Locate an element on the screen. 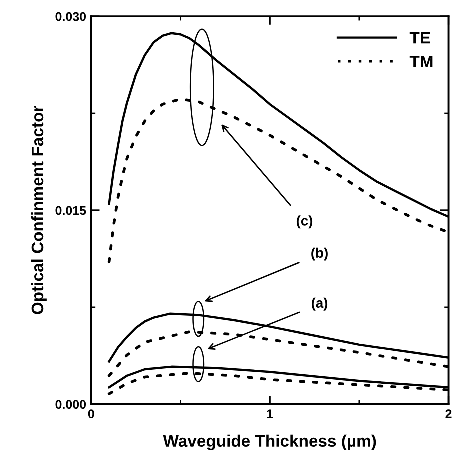 Image resolution: width=457 pixels, height=473 pixels. x-tick-label: 0 is located at coordinates (91, 414).